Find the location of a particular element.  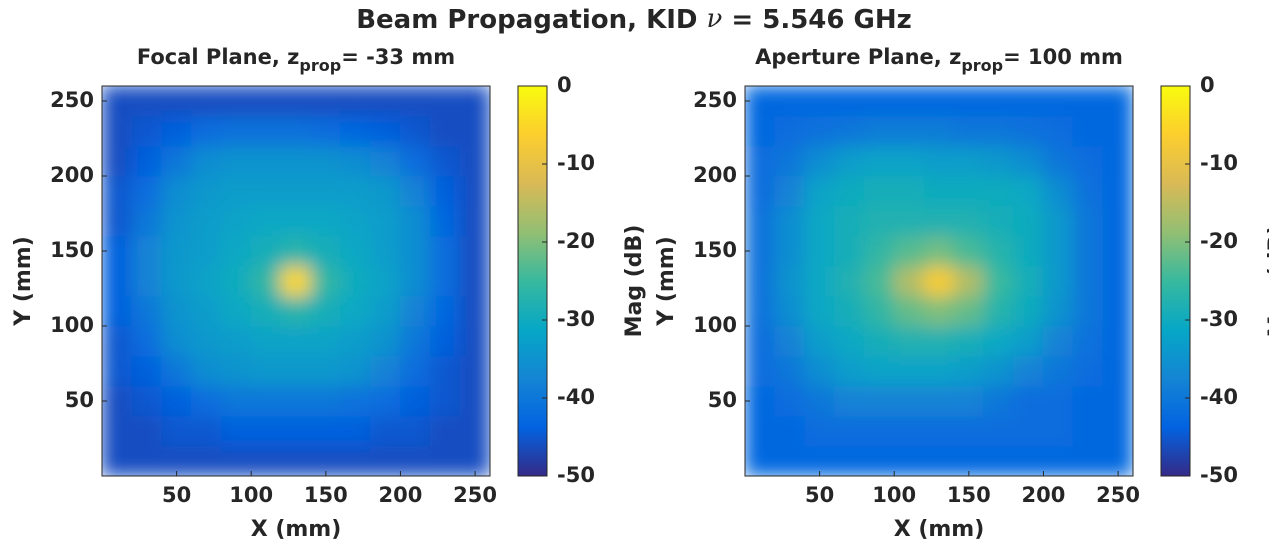

colorbar-tick-label: -50 is located at coordinates (576, 475).